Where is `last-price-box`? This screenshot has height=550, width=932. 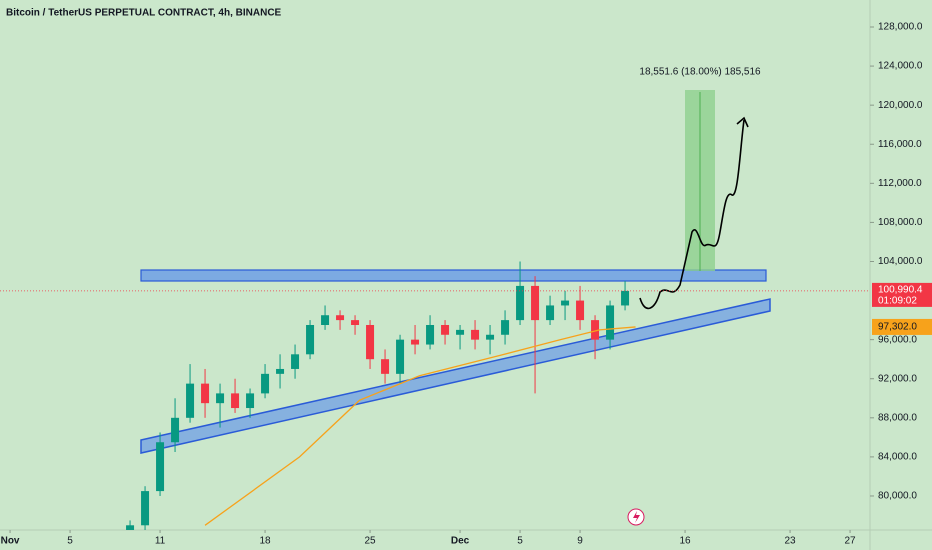 last-price-box is located at coordinates (902, 294).